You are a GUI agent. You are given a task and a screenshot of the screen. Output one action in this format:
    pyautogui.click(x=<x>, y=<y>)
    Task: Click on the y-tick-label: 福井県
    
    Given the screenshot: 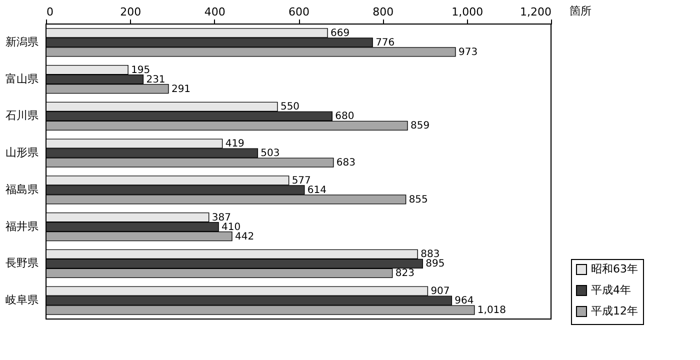 What is the action you would take?
    pyautogui.click(x=22, y=226)
    